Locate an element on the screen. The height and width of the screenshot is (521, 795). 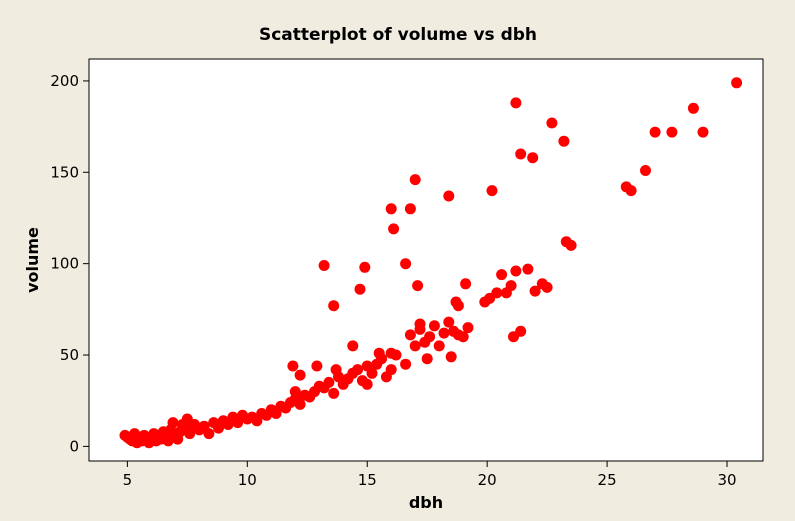
y-tick-label: 150 is located at coordinates (64, 172).